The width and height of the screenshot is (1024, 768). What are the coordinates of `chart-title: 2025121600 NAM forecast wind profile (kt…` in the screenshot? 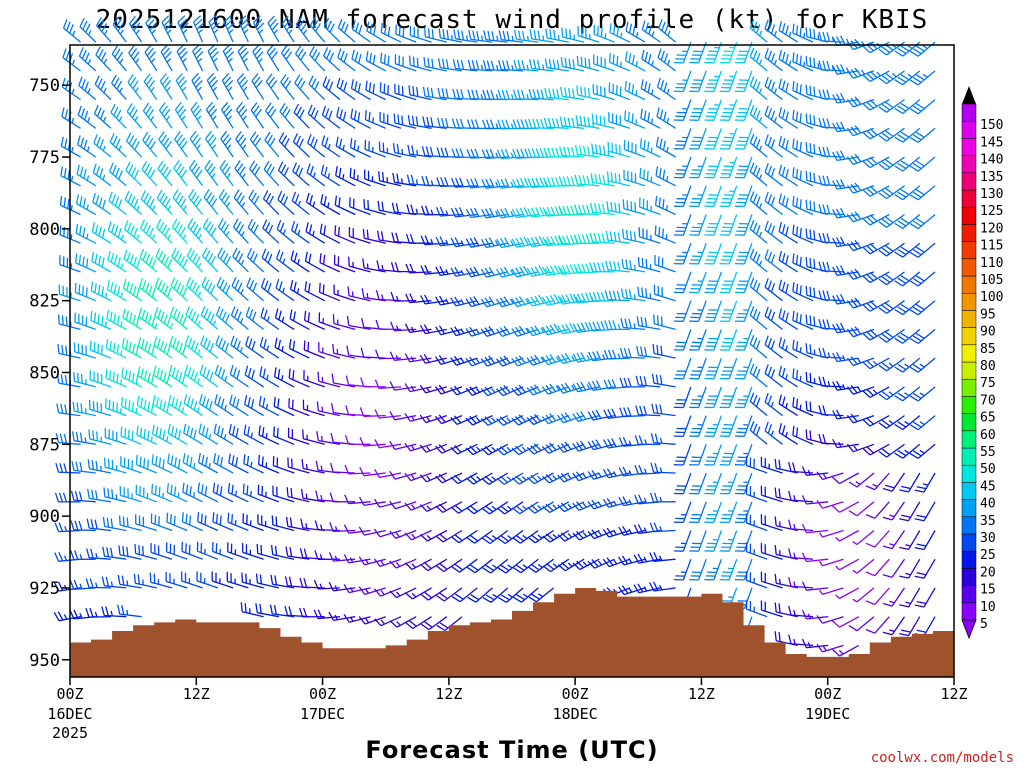 It's located at (512, 20).